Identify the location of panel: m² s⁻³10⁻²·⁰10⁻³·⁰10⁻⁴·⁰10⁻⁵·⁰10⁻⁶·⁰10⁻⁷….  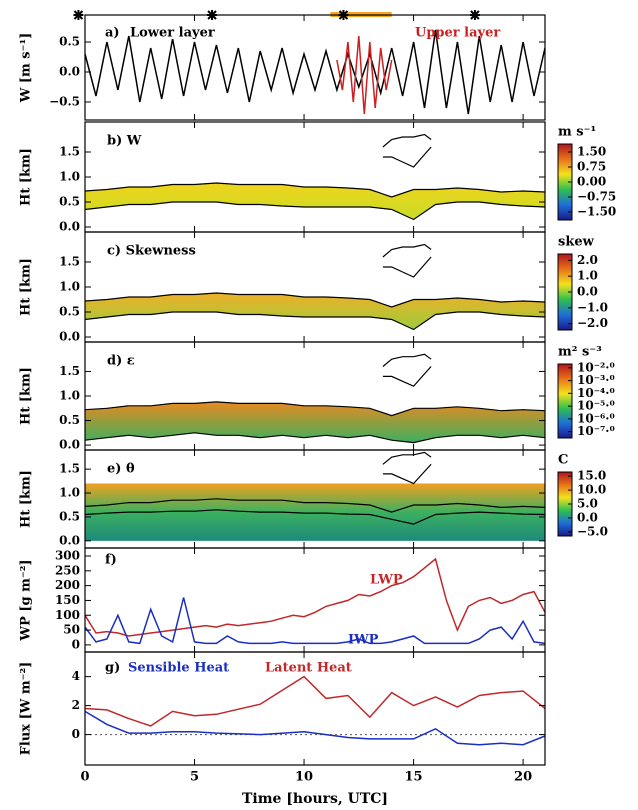
(317, 396).